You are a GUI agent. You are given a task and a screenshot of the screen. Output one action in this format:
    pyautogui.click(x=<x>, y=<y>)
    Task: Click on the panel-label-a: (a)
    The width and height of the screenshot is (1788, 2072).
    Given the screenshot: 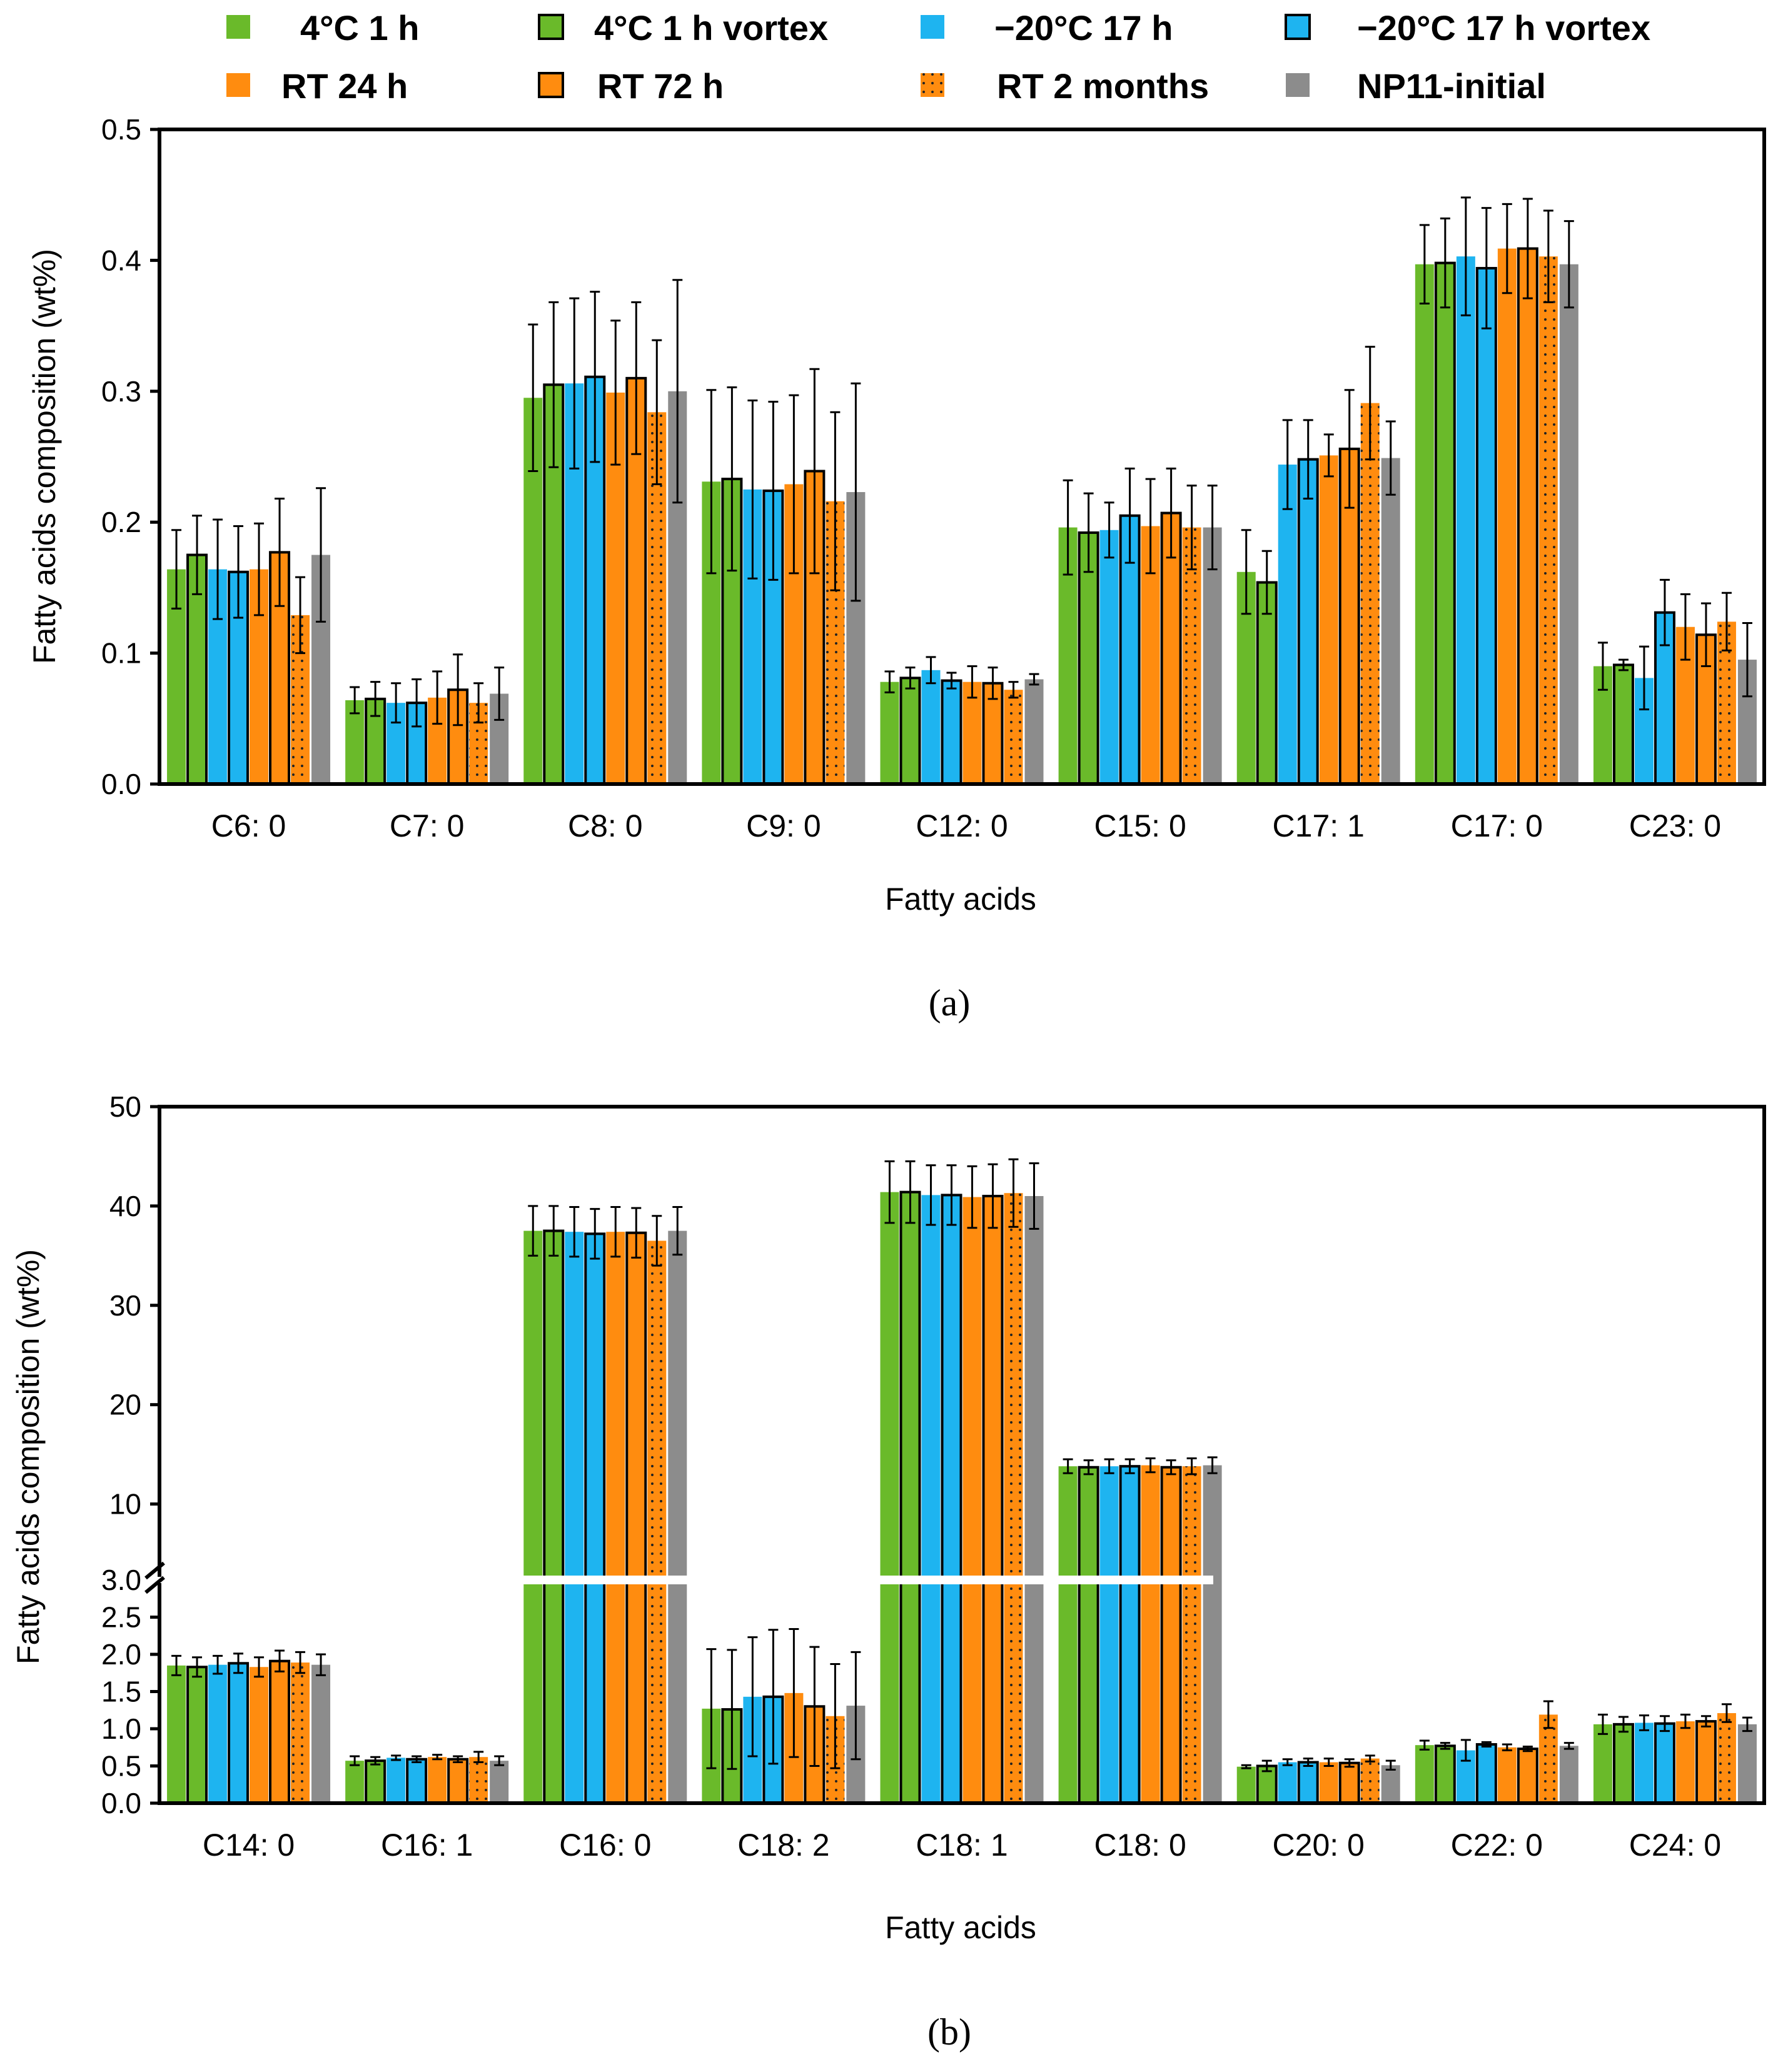 What is the action you would take?
    pyautogui.click(x=950, y=1002)
    